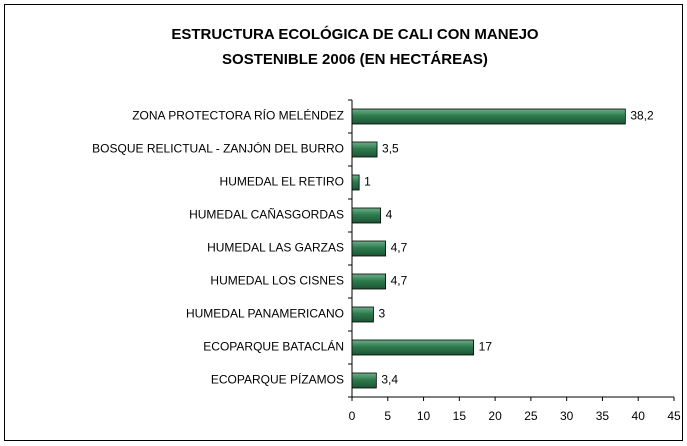 This screenshot has height=446, width=687. What do you see at coordinates (674, 416) in the screenshot?
I see `x-tick-label: 45` at bounding box center [674, 416].